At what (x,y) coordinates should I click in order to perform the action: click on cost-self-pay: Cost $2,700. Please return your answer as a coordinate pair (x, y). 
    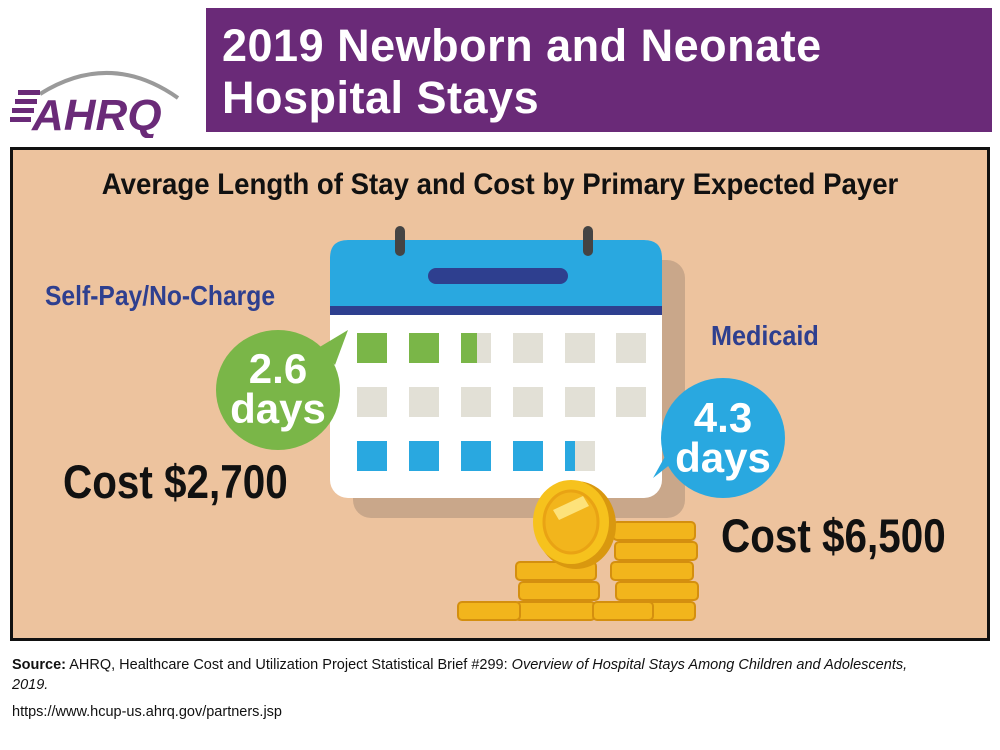
    Looking at the image, I should click on (175, 481).